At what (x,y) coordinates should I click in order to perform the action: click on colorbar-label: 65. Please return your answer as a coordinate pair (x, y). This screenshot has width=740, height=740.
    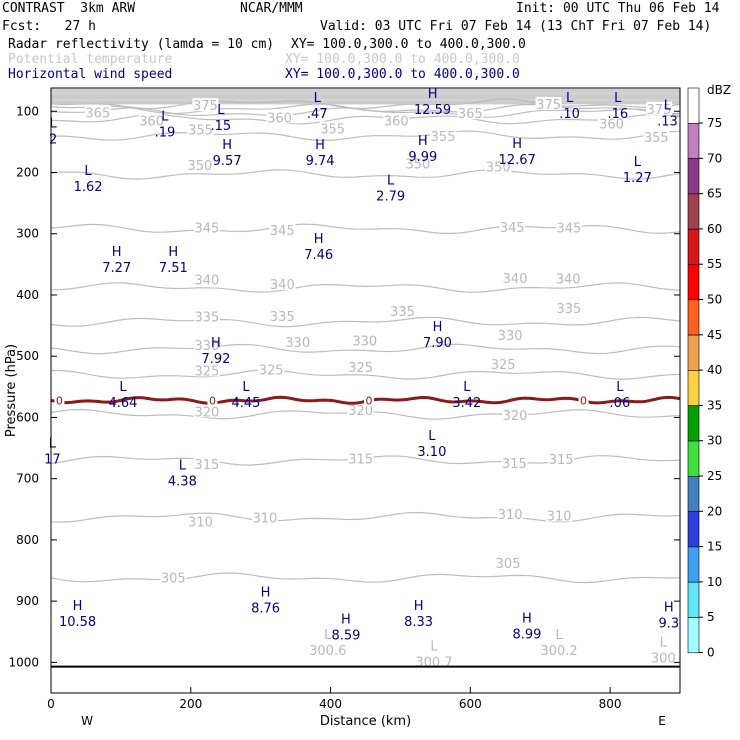
    Looking at the image, I should click on (714, 194).